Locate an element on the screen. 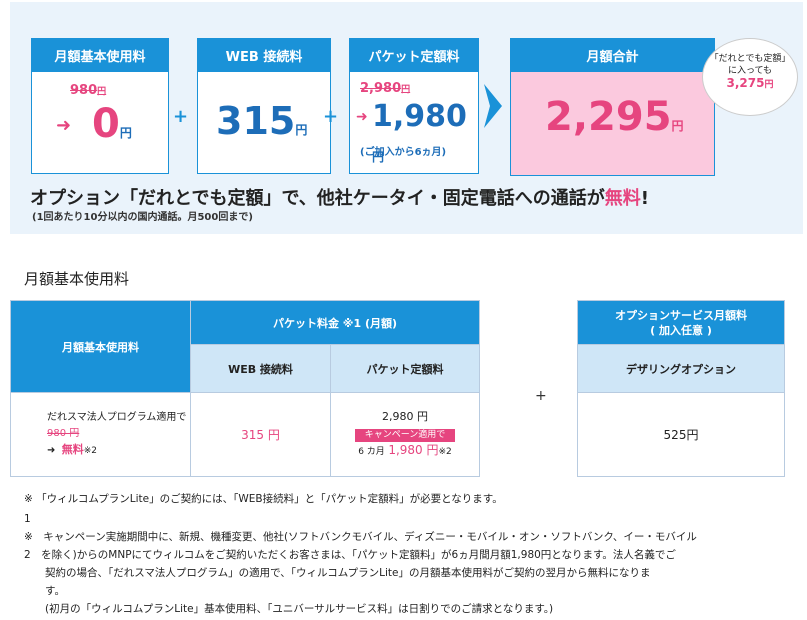  monthly-total-body: 2,295円 is located at coordinates (612, 123).